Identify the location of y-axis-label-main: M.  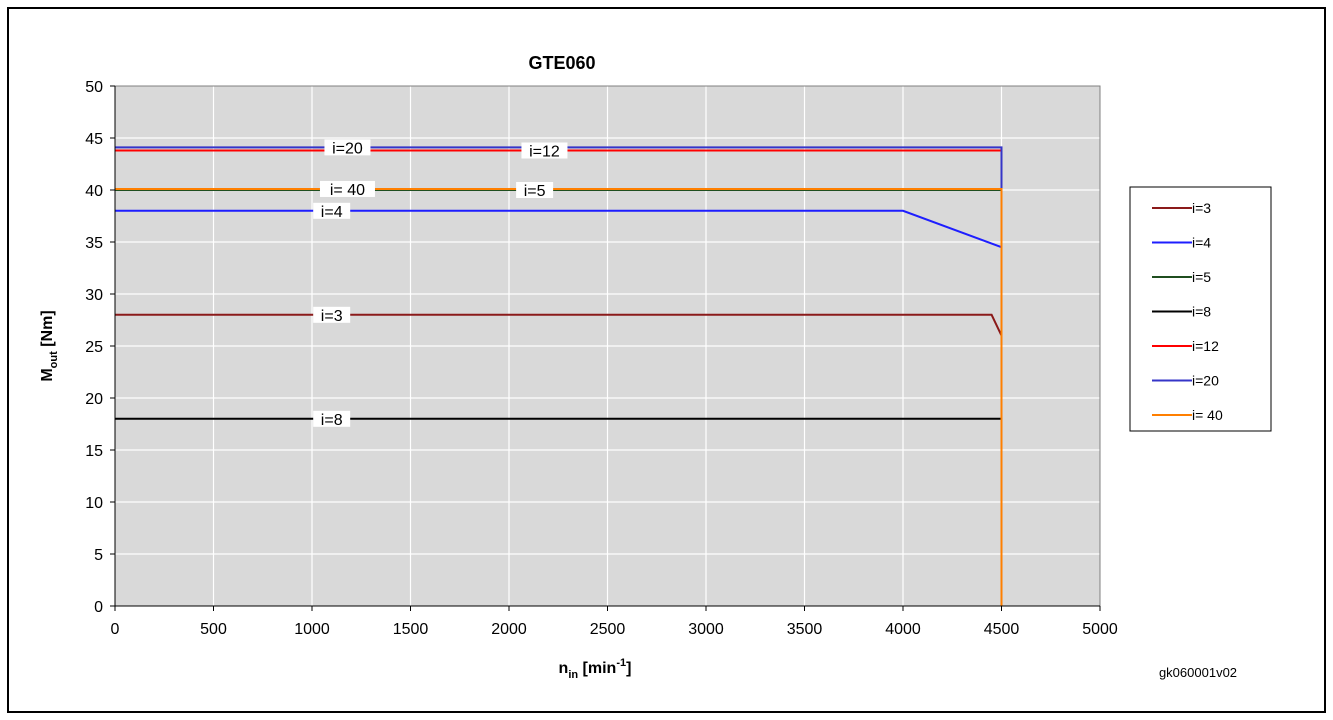
(47, 374).